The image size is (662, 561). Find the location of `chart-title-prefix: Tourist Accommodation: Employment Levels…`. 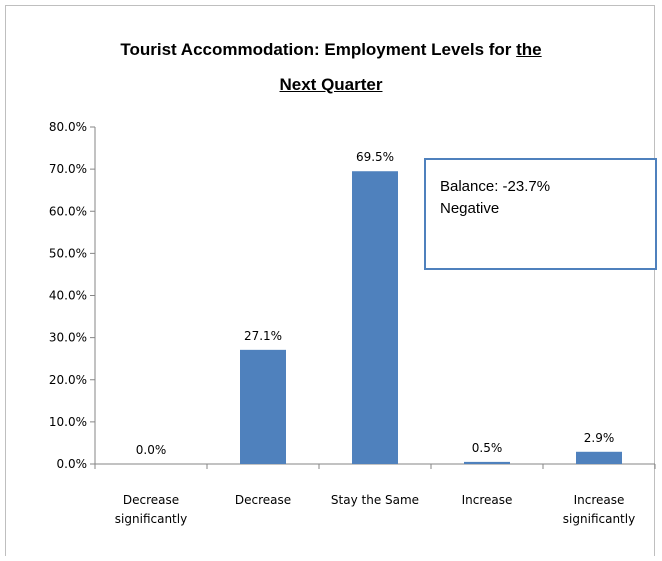

chart-title-prefix: Tourist Accommodation: Employment Levels… is located at coordinates (318, 49).